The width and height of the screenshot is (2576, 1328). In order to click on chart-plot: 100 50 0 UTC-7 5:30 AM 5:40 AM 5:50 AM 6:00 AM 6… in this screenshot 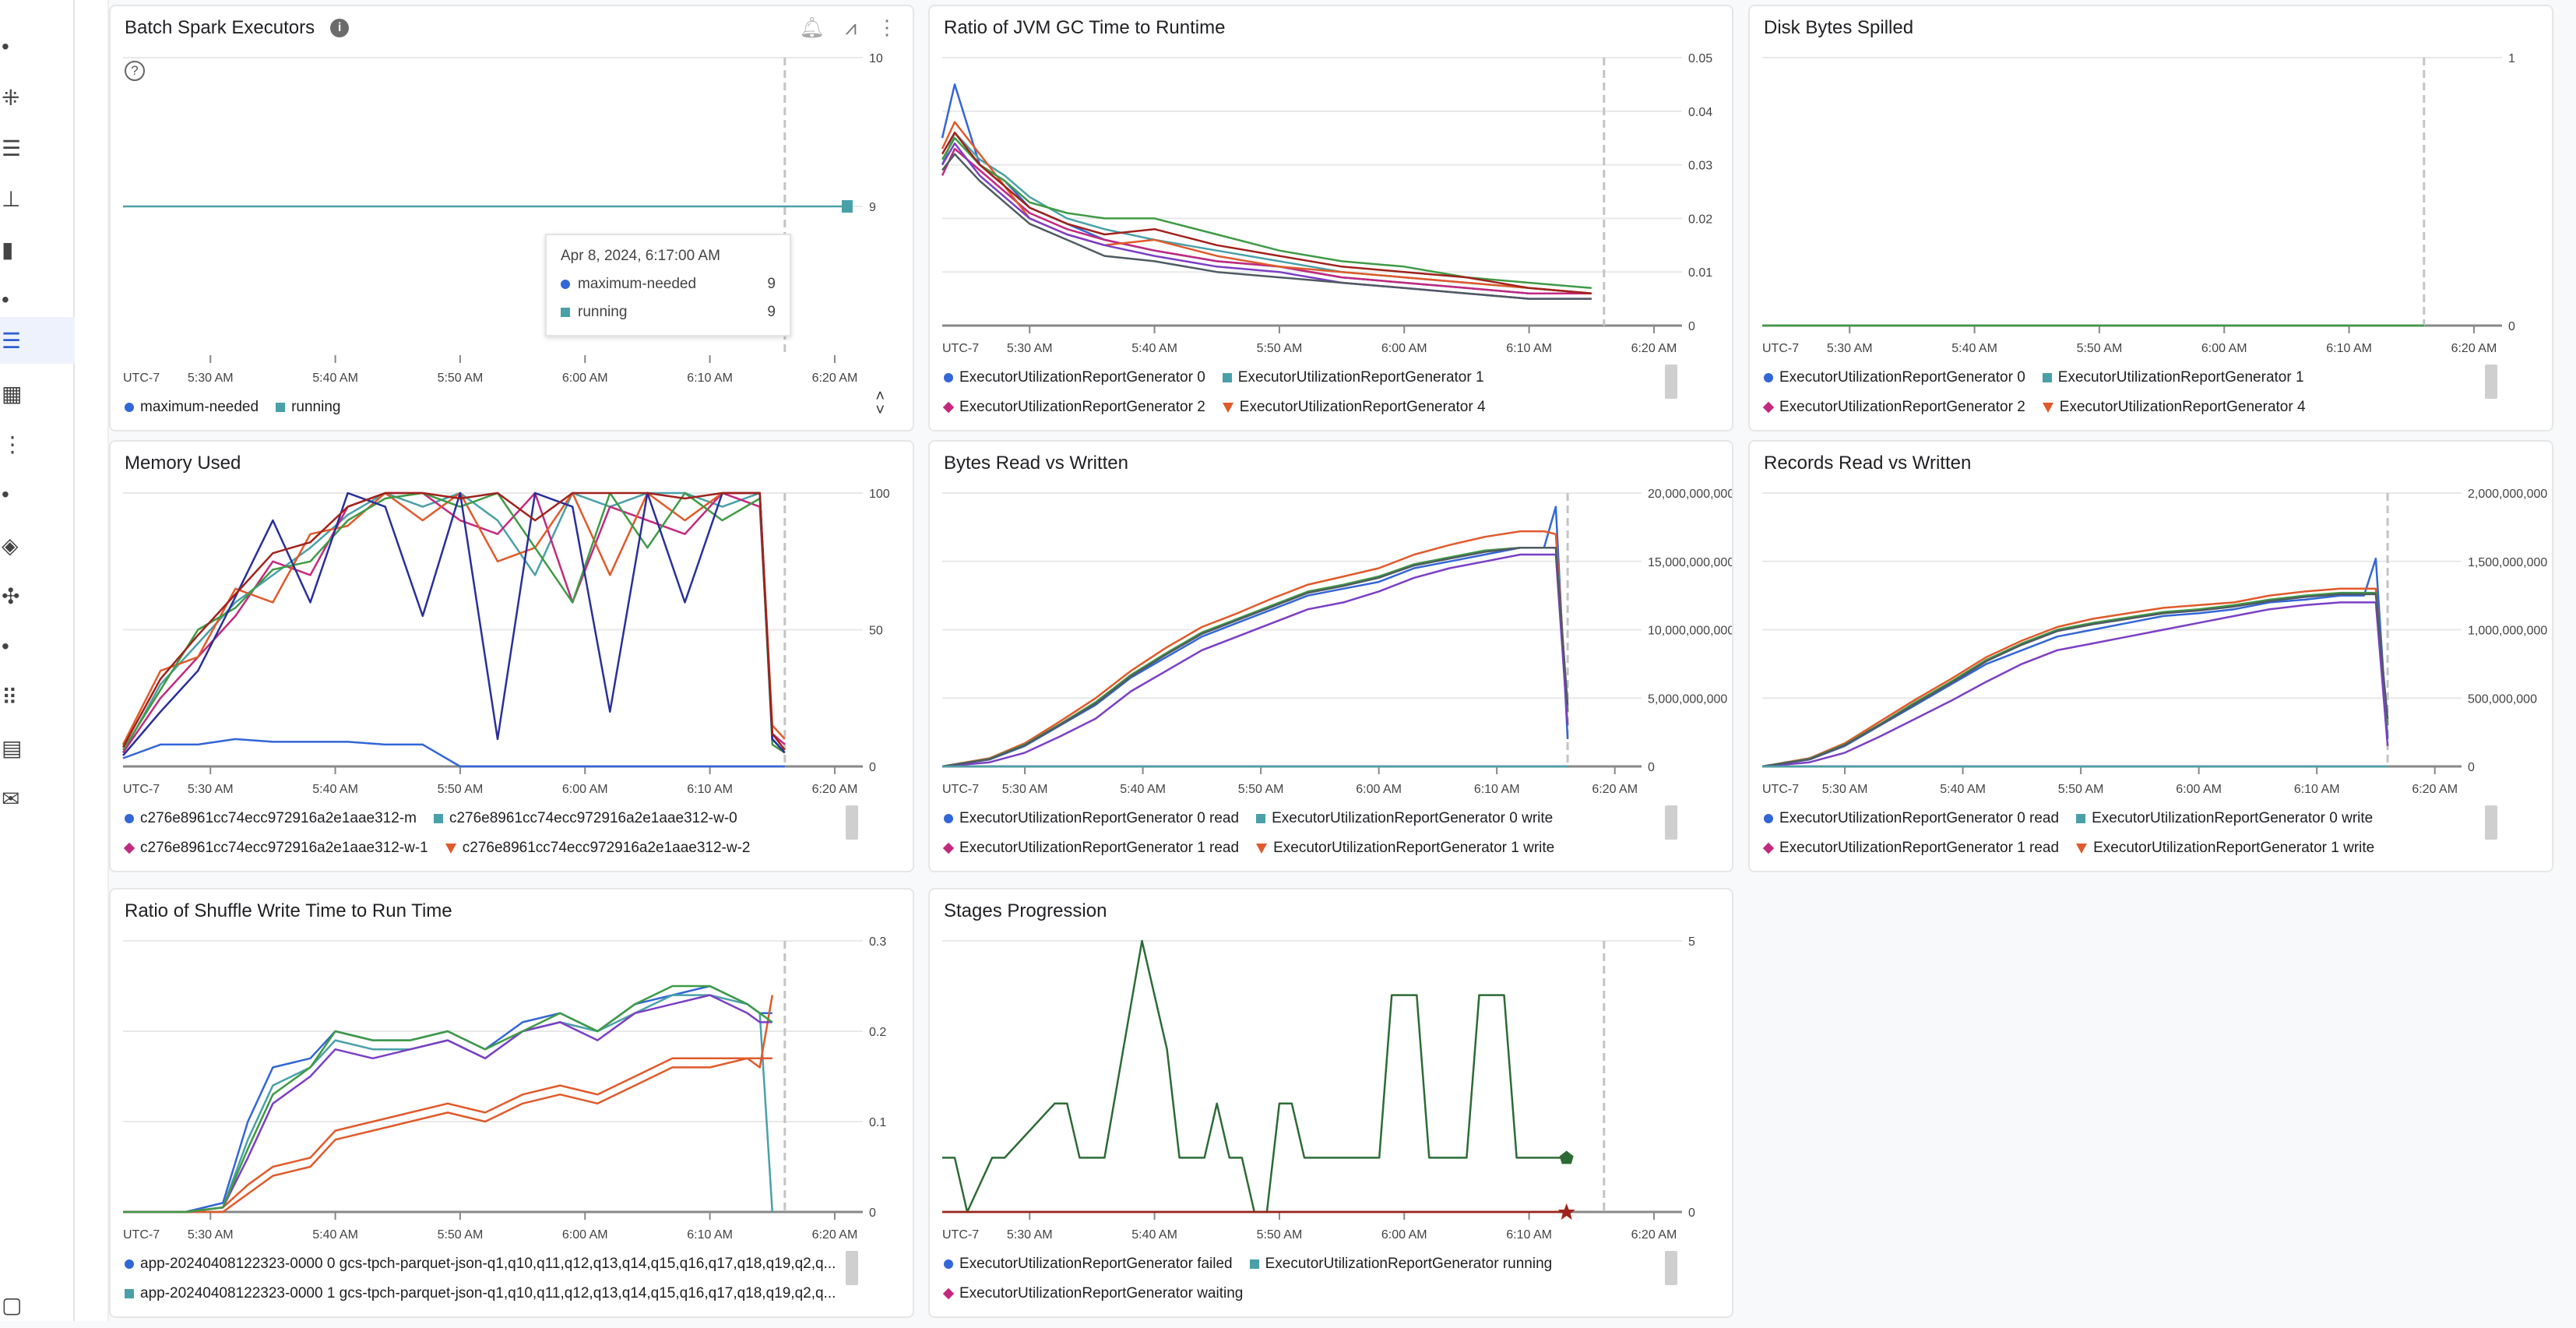, I will do `click(512, 643)`.